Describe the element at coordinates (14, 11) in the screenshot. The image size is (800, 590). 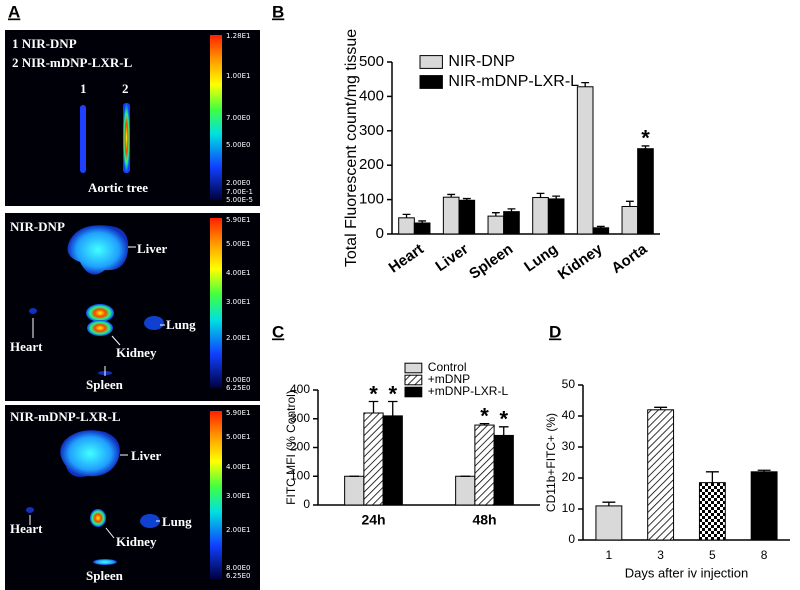
I see `panel-label: A` at that location.